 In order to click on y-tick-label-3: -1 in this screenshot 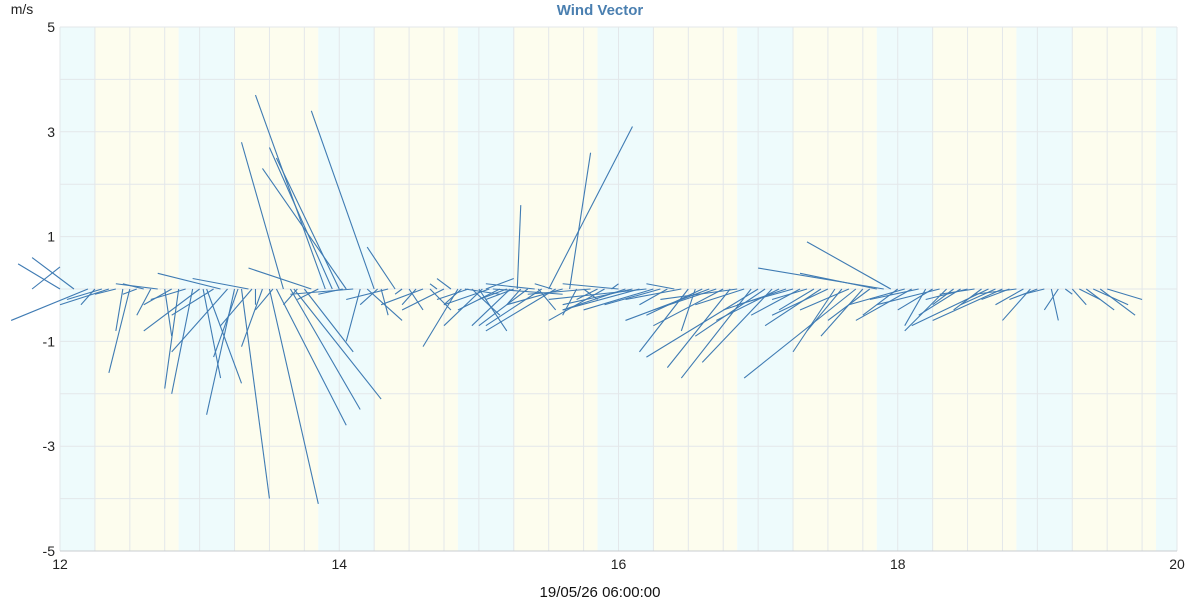, I will do `click(49, 341)`.